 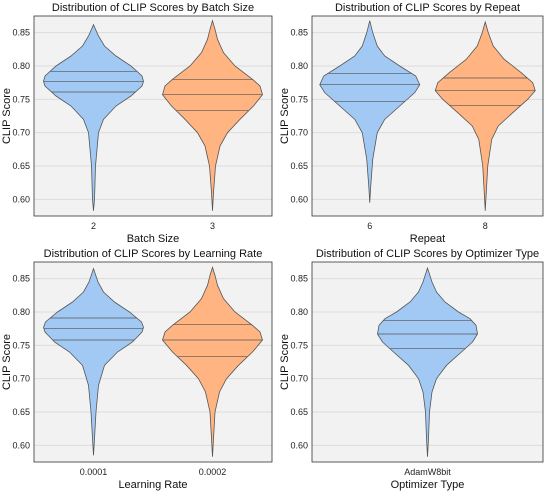 What do you see at coordinates (428, 485) in the screenshot?
I see `panel-4-x-axis-label: Optimizer Type` at bounding box center [428, 485].